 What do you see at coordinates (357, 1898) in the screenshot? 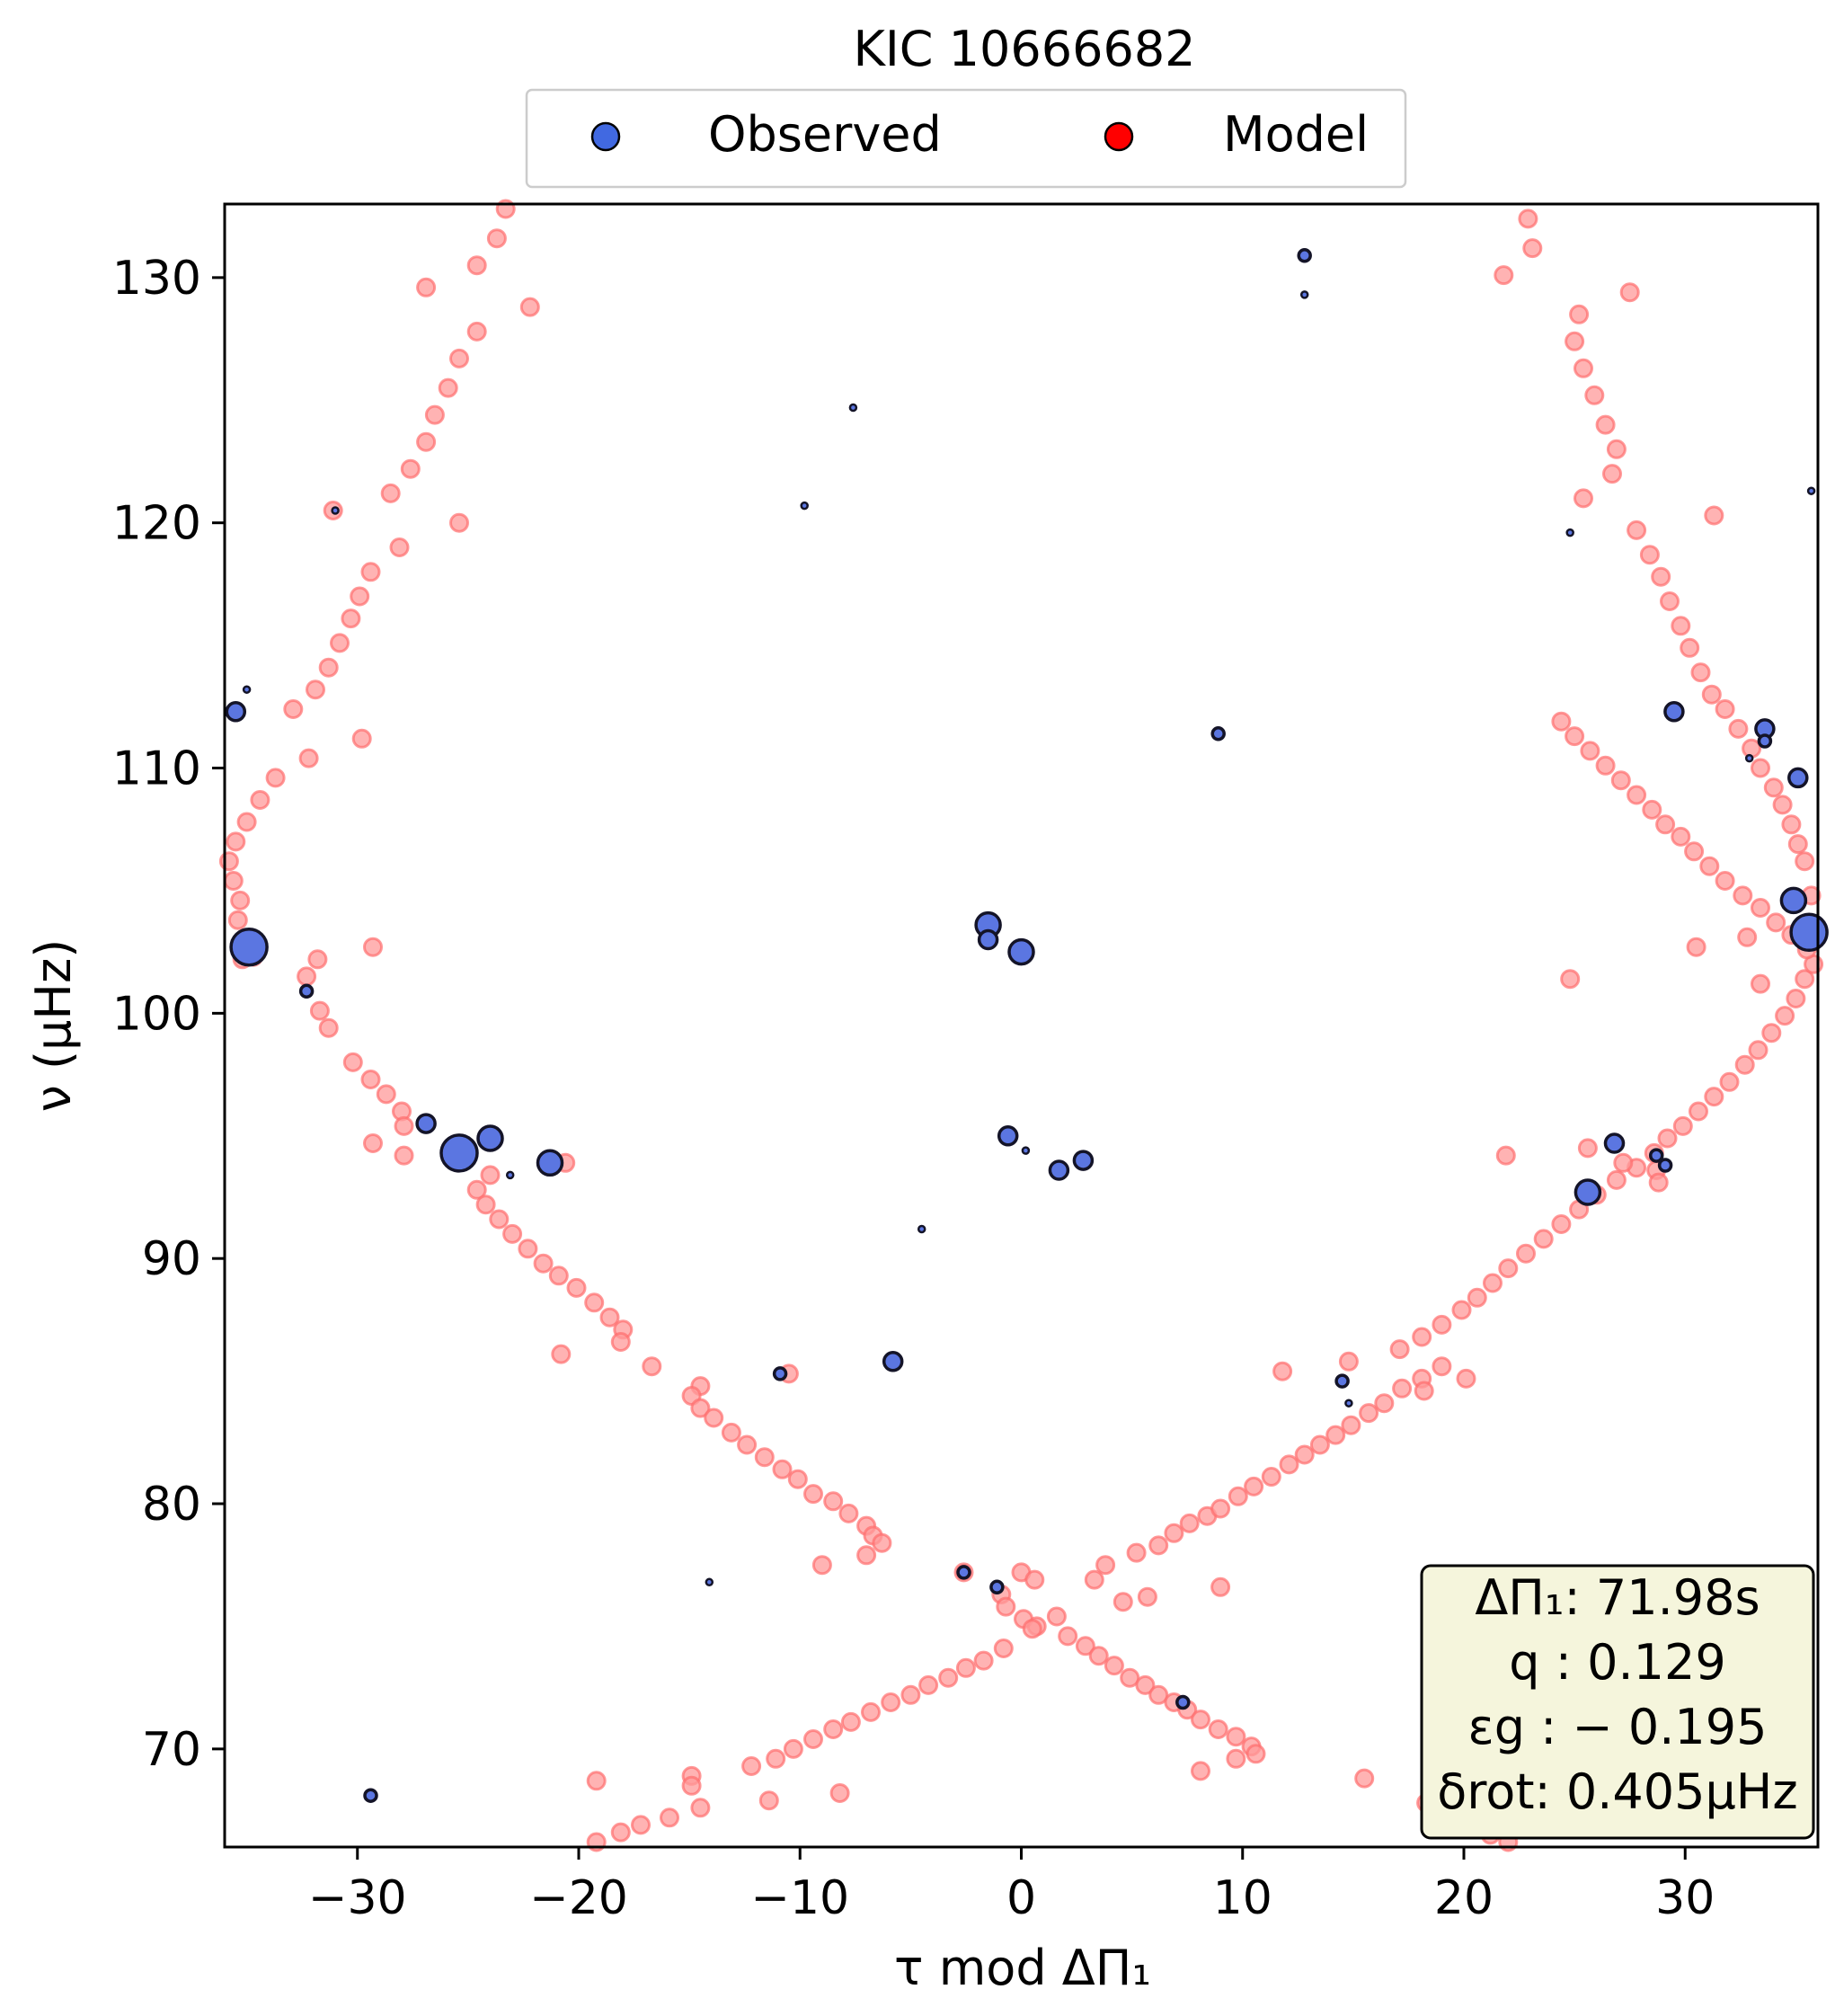
I see `x-tick-label: −30` at bounding box center [357, 1898].